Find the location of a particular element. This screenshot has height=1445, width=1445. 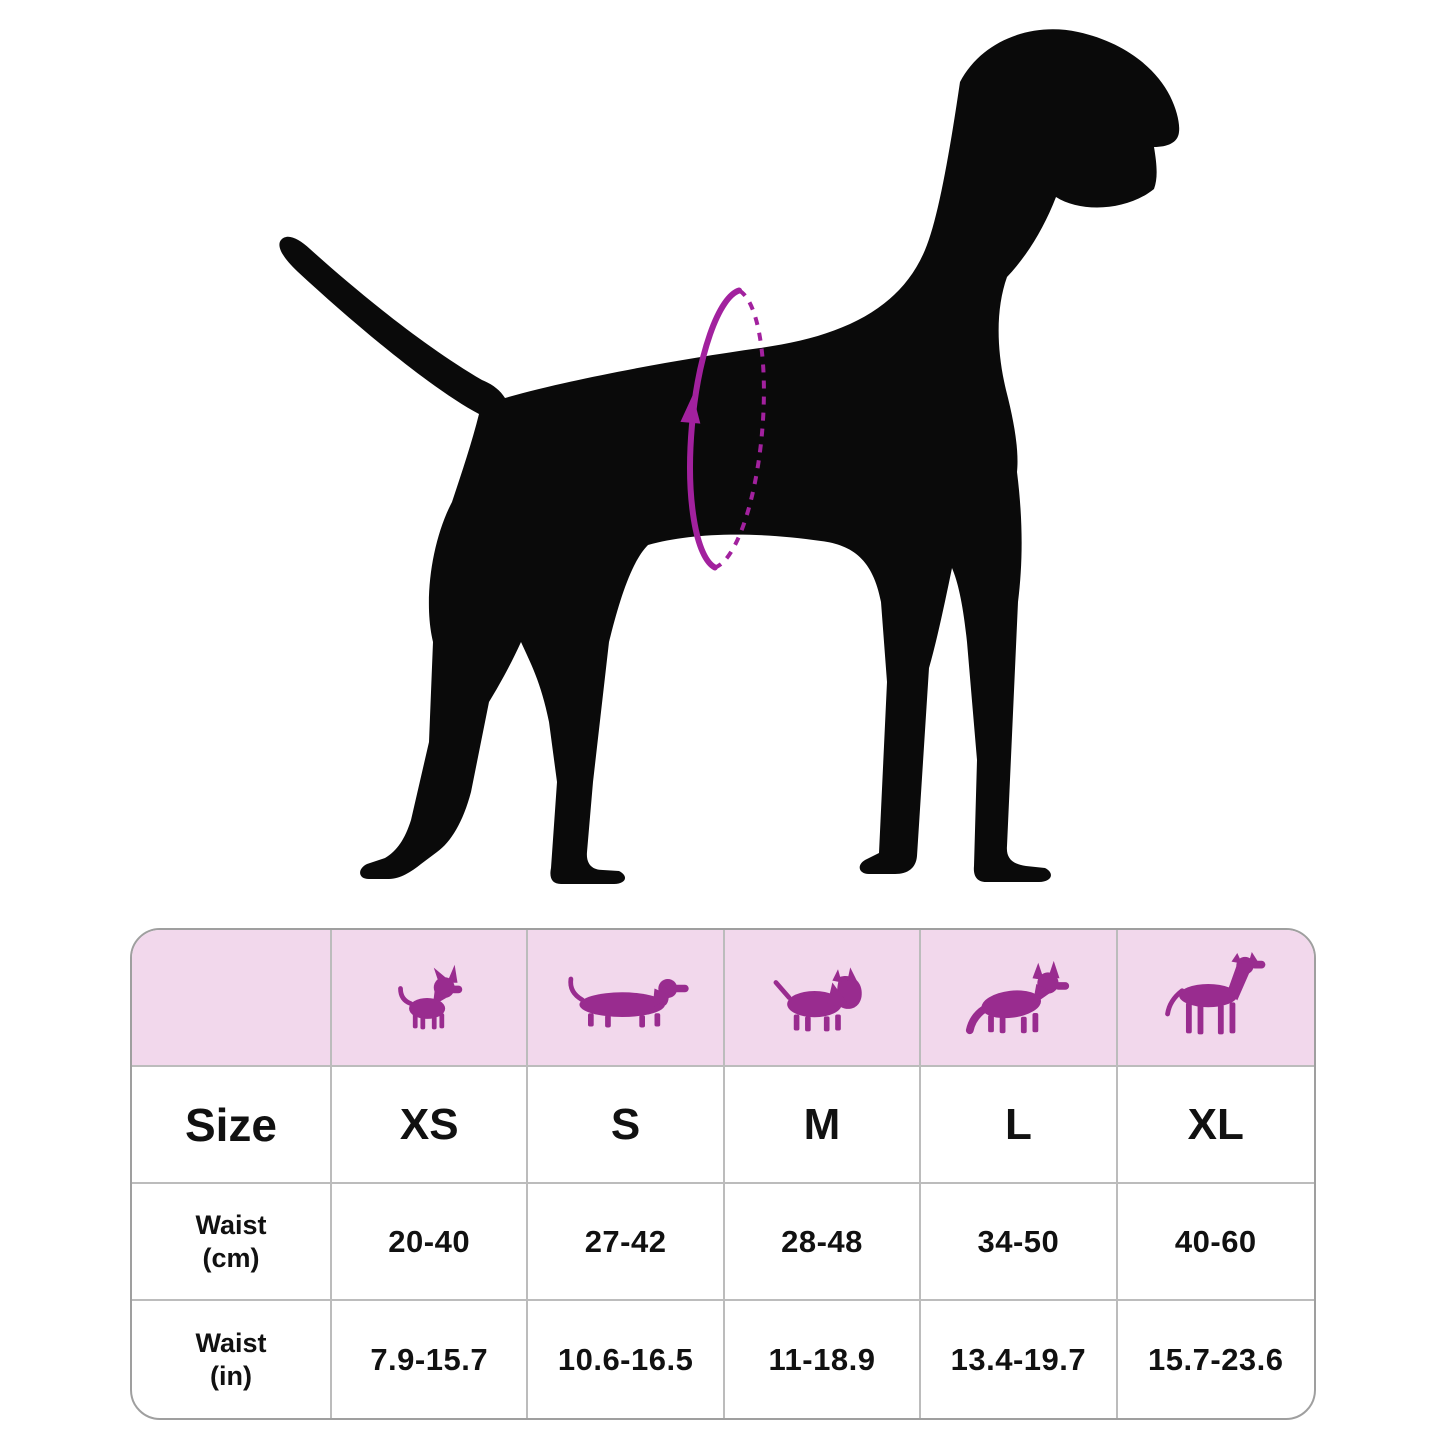

waist-cm-value-l: 34-50 is located at coordinates (1018, 1241).